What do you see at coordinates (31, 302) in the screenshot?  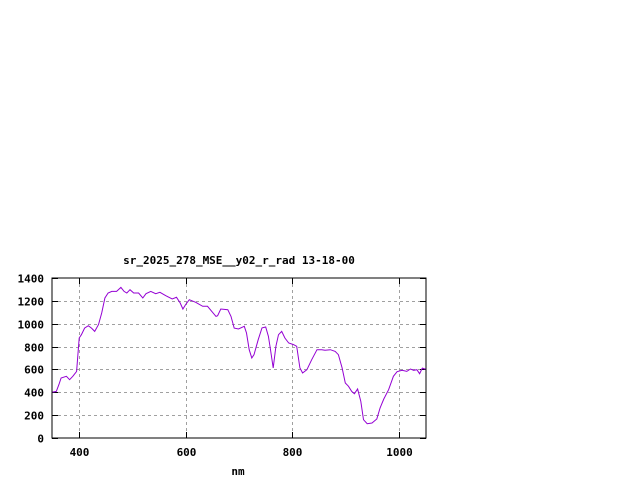 I see `y-tick-label: 1200` at bounding box center [31, 302].